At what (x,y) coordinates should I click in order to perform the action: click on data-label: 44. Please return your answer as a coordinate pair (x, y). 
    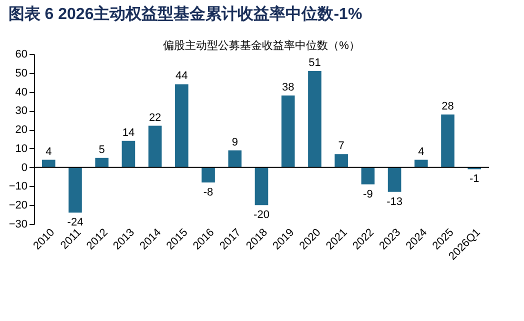
    Looking at the image, I should click on (182, 76).